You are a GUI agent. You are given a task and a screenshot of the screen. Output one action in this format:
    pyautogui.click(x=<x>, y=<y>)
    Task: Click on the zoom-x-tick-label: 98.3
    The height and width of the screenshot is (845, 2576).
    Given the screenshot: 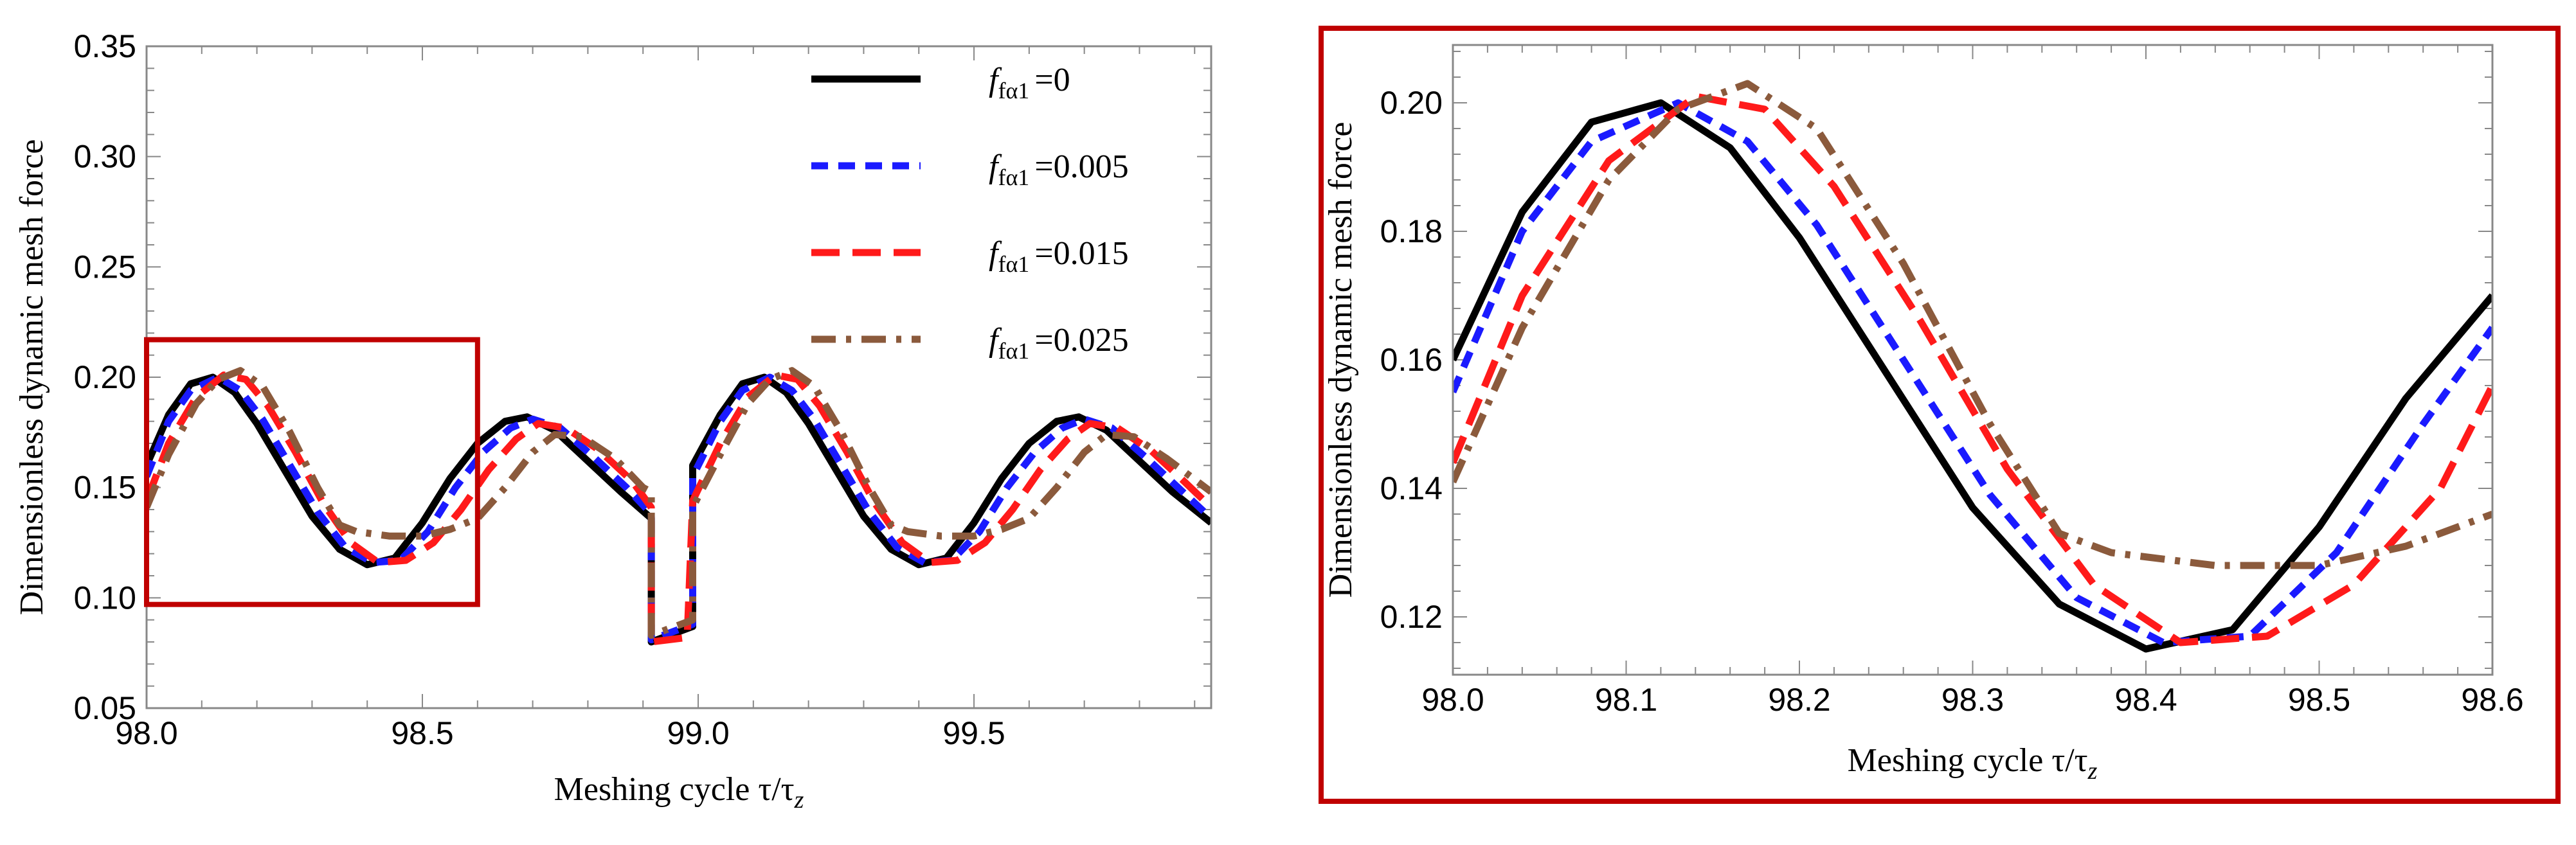 What is the action you would take?
    pyautogui.click(x=1972, y=700)
    